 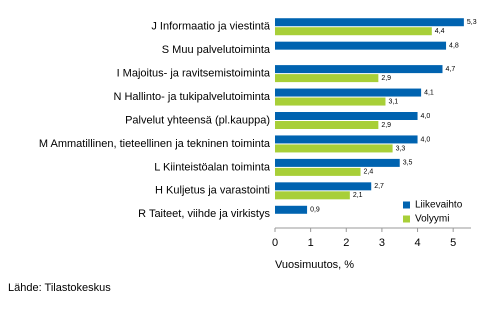 What do you see at coordinates (369, 172) in the screenshot?
I see `value-label: 2,4` at bounding box center [369, 172].